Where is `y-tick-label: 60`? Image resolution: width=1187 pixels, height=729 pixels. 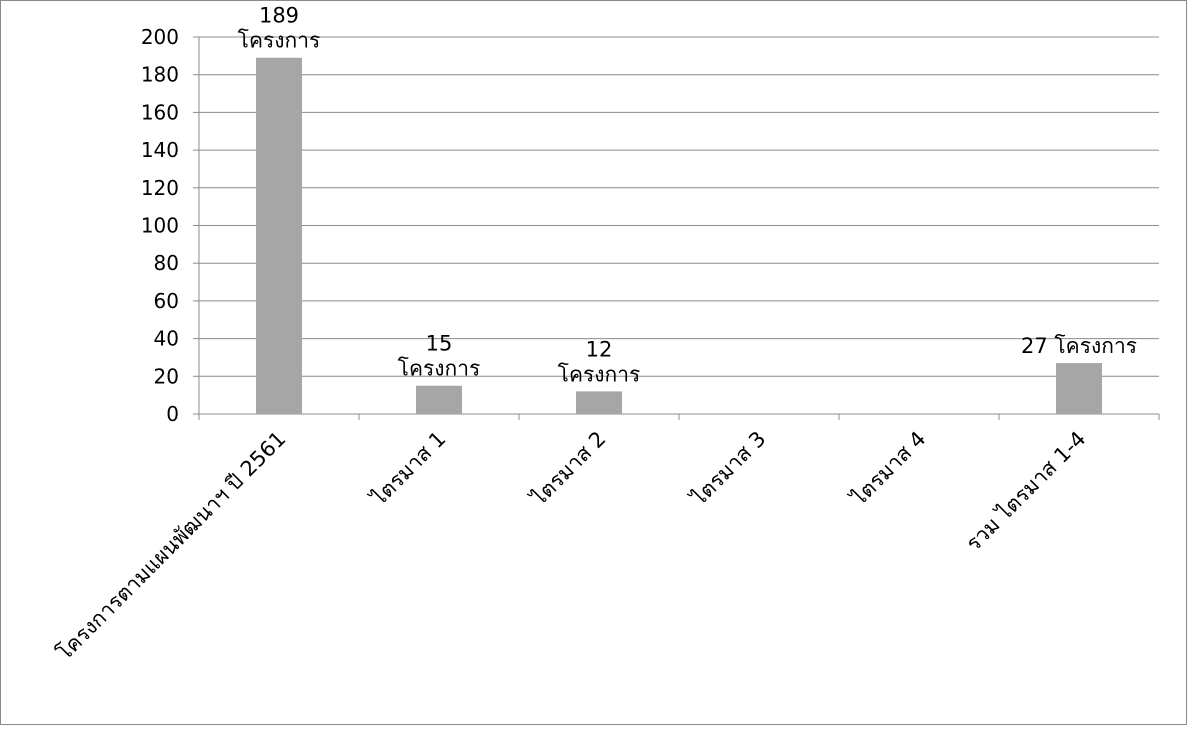 y-tick-label: 60 is located at coordinates (166, 301).